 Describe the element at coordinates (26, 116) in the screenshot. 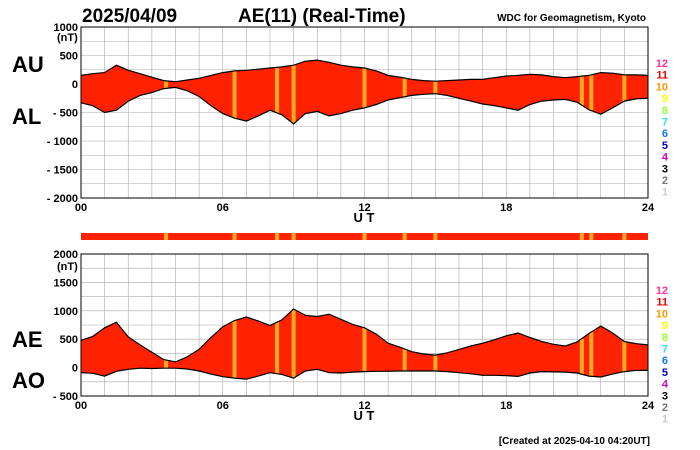

I see `al-label: AL` at that location.